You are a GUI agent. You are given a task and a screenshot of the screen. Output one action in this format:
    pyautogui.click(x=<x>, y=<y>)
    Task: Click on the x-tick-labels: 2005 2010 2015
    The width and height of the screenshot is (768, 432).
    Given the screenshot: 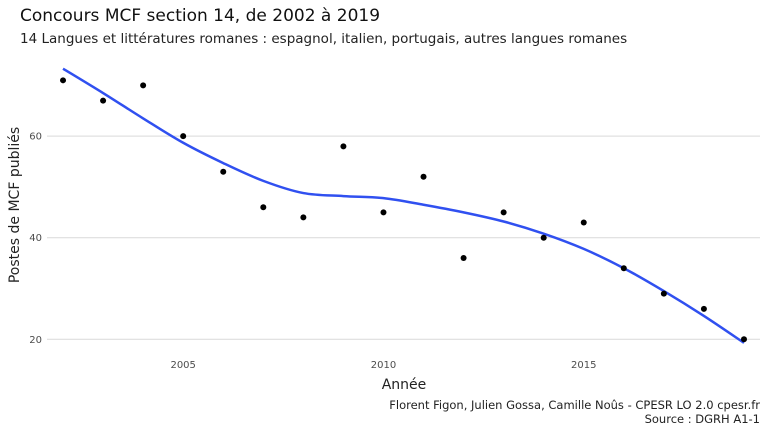 What is the action you would take?
    pyautogui.click(x=383, y=365)
    